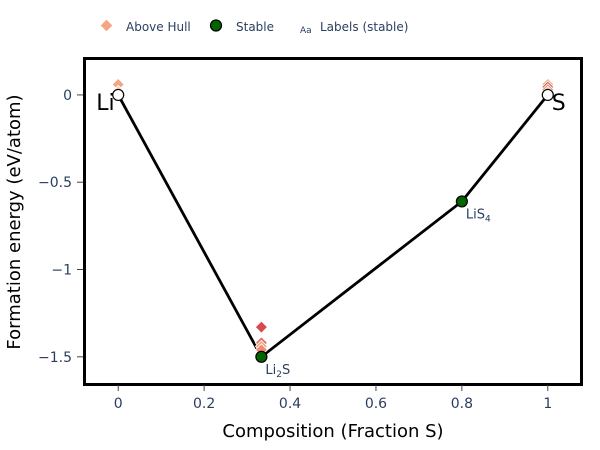 This screenshot has height=450, width=600. Describe the element at coordinates (462, 404) in the screenshot. I see `x-tick-label: 0.8` at that location.